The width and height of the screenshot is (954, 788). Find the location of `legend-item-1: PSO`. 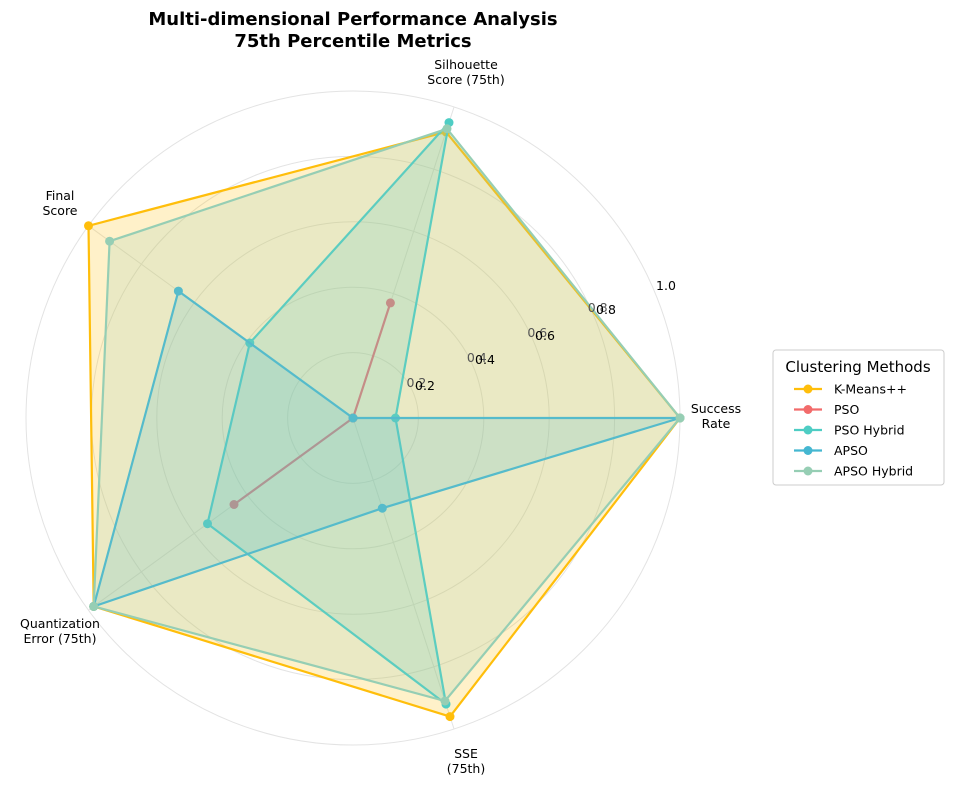

legend-item-1: PSO is located at coordinates (826, 409).